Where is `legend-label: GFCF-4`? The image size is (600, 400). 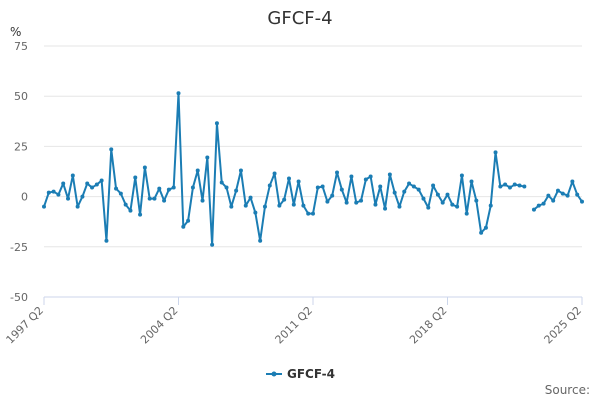
legend-label: GFCF-4 is located at coordinates (311, 374).